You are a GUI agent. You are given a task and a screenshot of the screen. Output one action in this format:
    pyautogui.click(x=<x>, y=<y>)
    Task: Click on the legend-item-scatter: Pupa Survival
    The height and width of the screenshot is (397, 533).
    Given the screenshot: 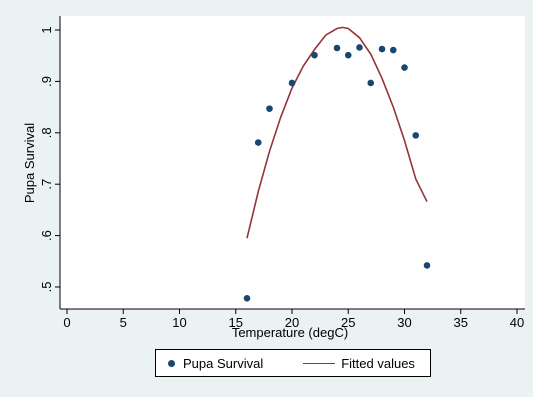 What is the action you would take?
    pyautogui.click(x=209, y=363)
    